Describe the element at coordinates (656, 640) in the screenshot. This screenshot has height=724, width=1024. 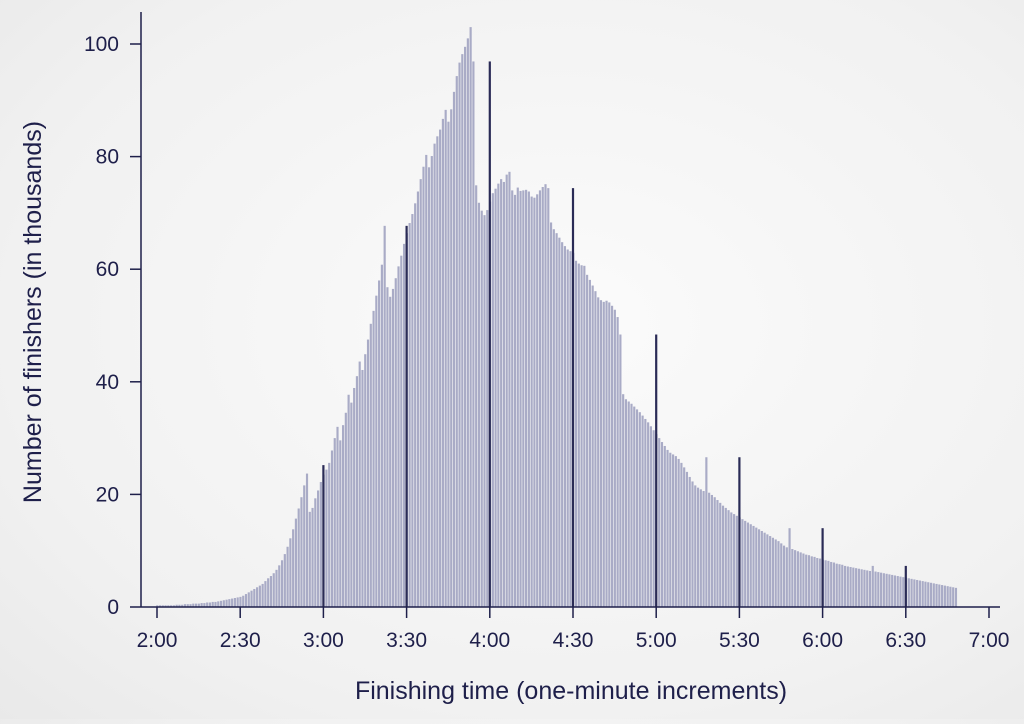
I see `x-tick-label: 5:00` at that location.